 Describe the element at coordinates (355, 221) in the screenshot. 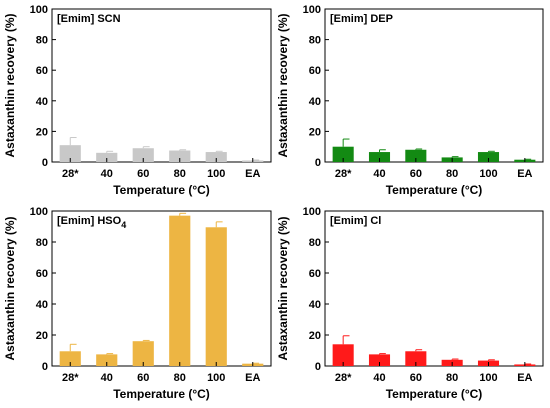

I see `panel-label: [Emim] Cl` at that location.